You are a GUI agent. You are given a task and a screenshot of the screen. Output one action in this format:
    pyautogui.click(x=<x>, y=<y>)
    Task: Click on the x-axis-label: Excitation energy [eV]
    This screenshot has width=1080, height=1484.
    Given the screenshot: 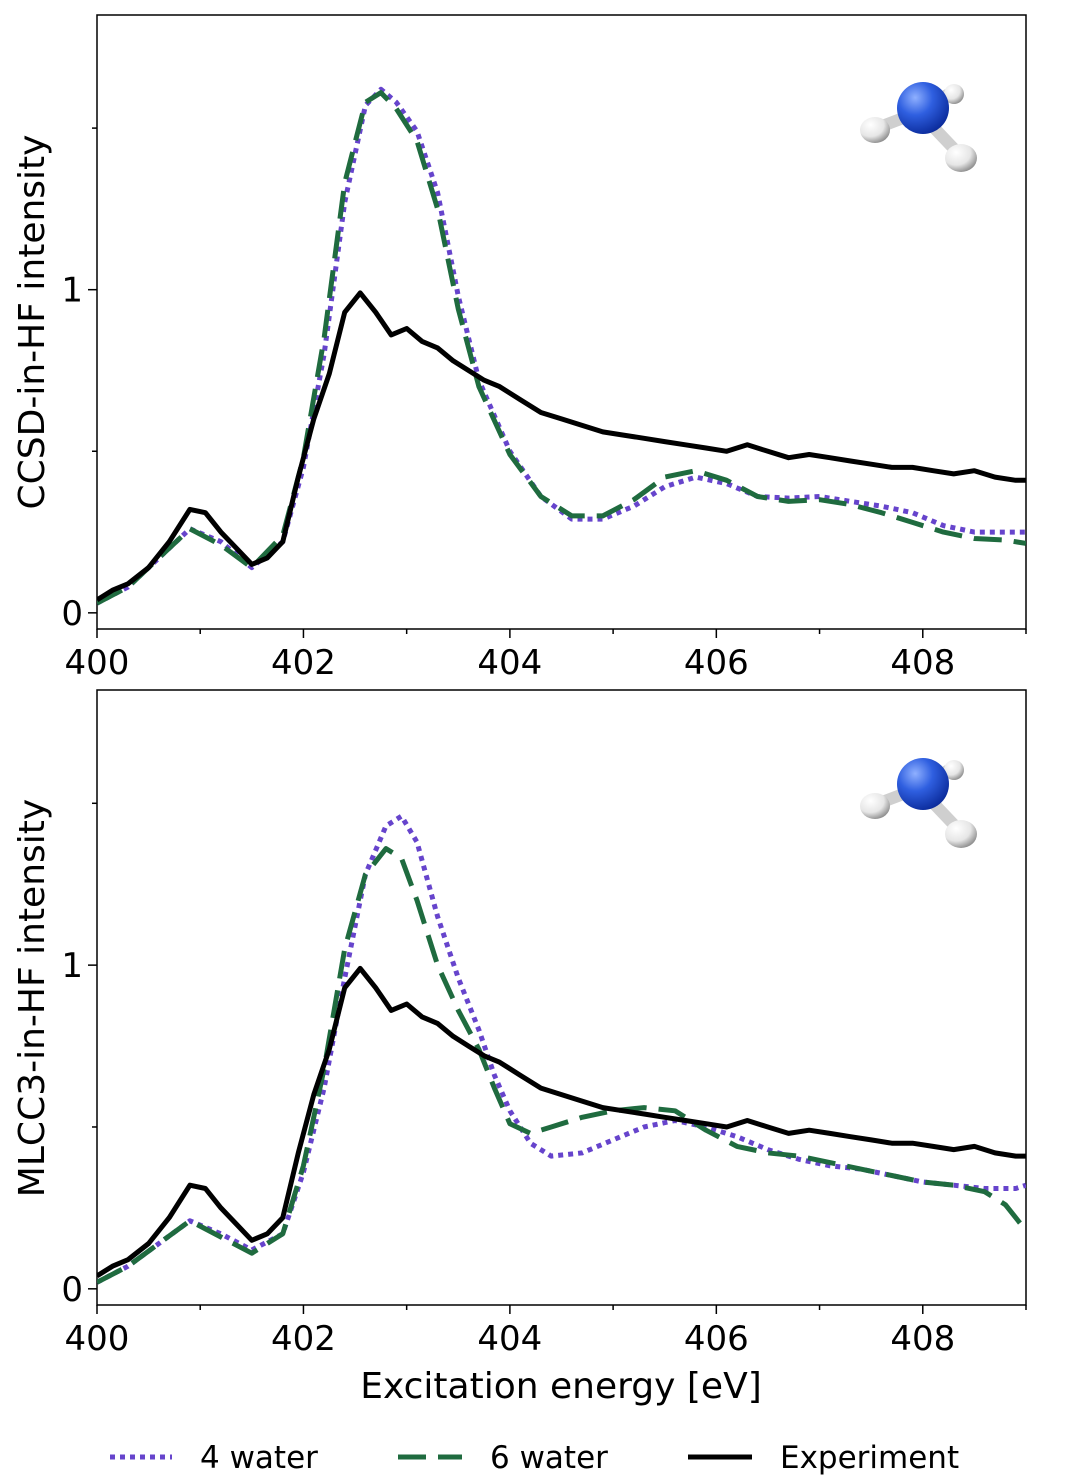 What is the action you would take?
    pyautogui.click(x=561, y=1386)
    